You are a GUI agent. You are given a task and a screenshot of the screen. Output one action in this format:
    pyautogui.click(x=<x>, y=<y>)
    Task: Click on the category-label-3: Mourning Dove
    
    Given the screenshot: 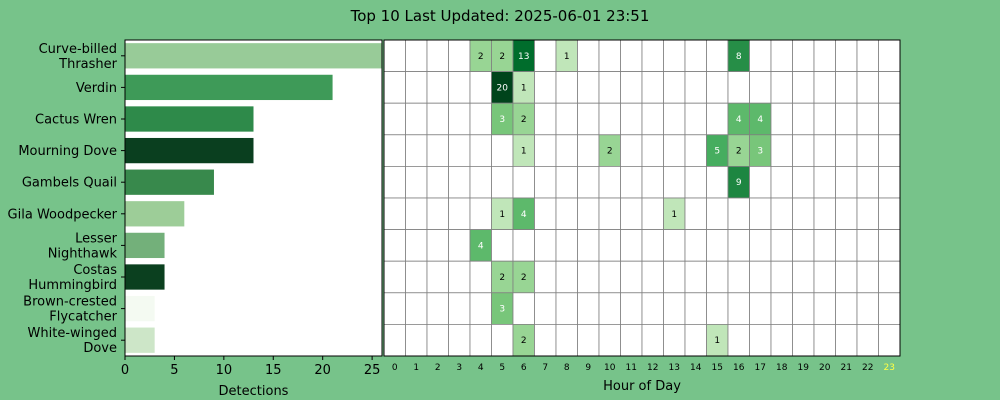 What is the action you would take?
    pyautogui.click(x=67, y=151)
    